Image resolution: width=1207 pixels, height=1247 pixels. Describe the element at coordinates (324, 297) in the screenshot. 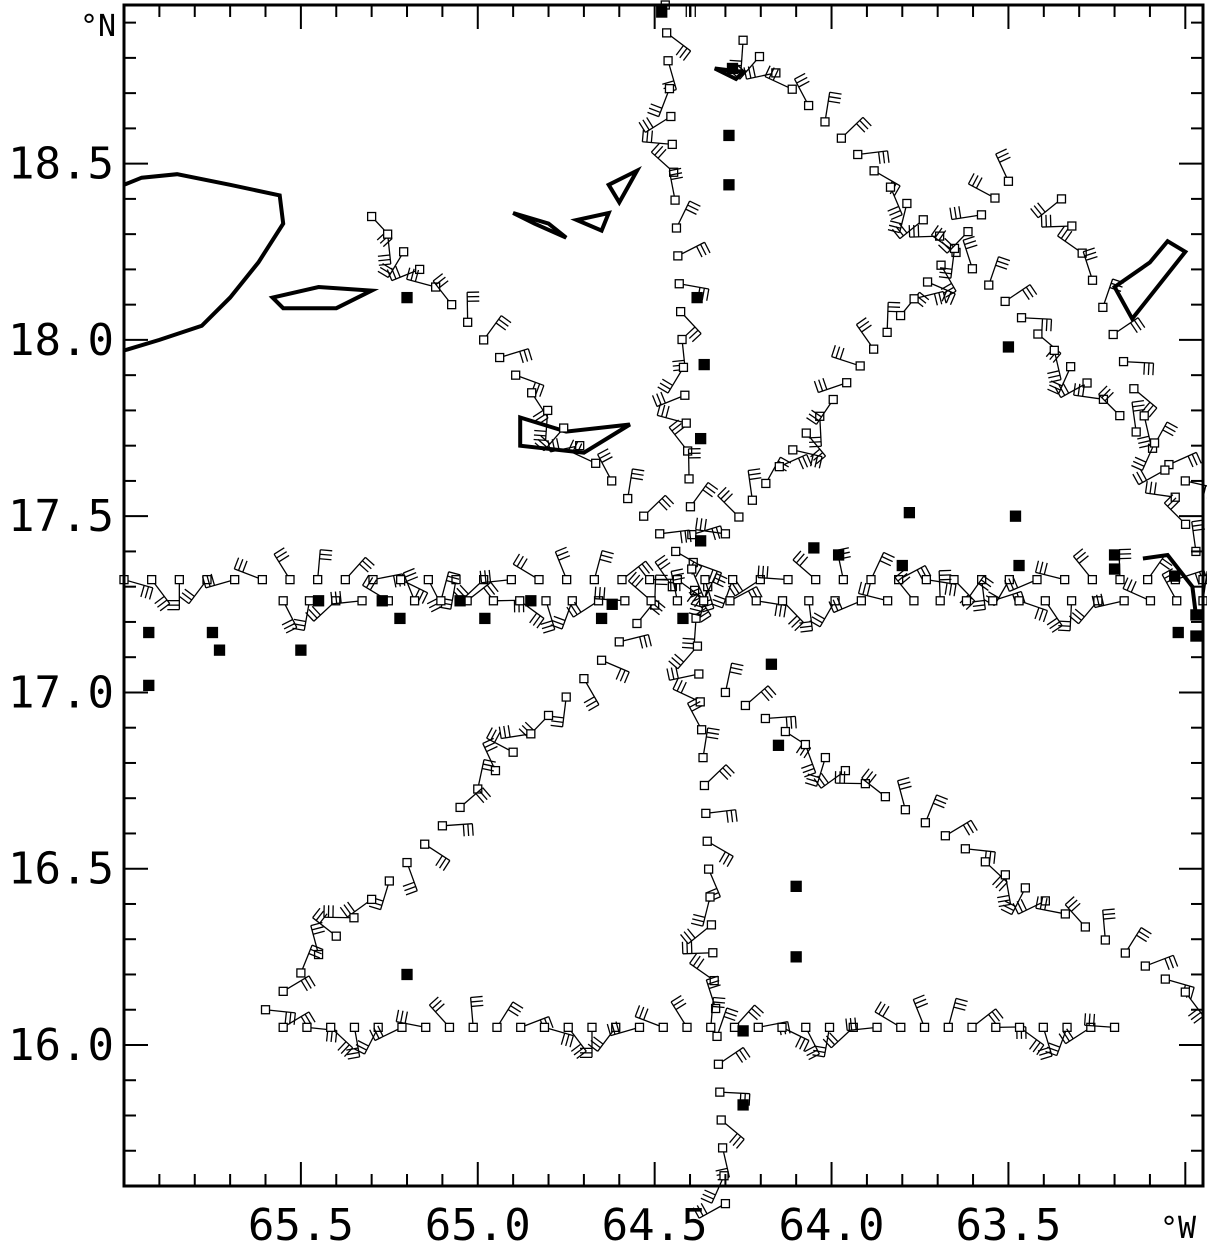

I see `vieques-island` at that location.